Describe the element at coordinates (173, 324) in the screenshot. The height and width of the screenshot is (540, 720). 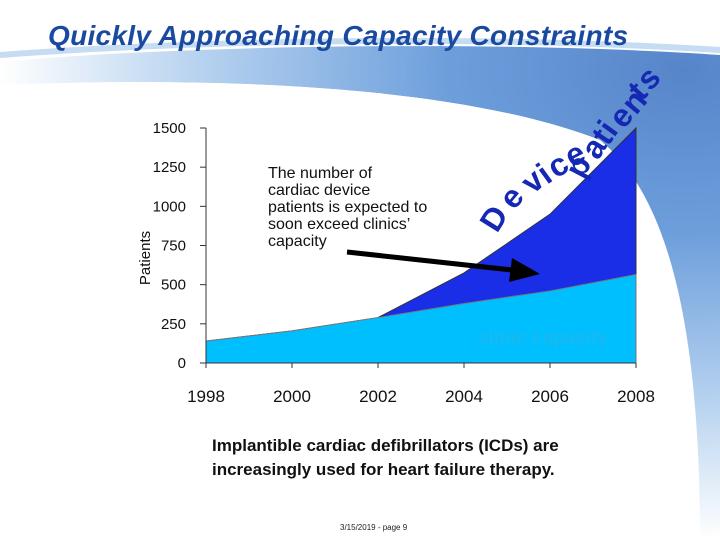
I see `y-tick-label: 250` at that location.